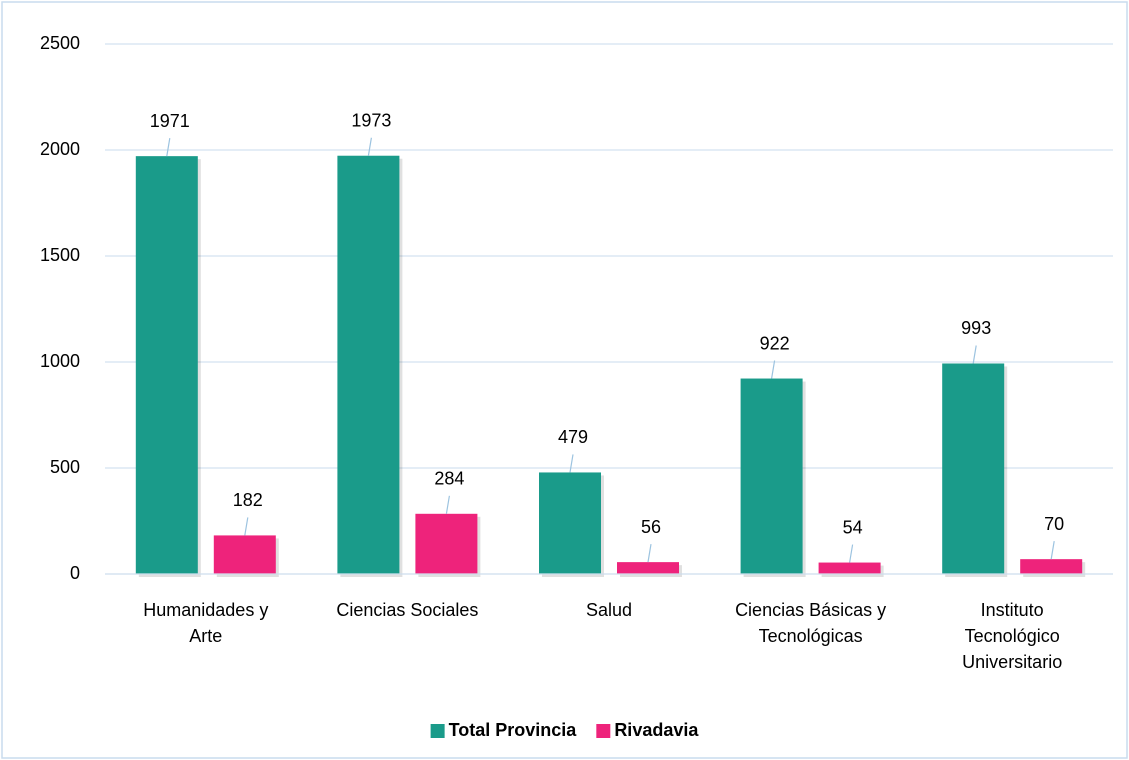  I want to click on x-tick-label: Ciencias Básicas y Tecnológicas, so click(811, 623).